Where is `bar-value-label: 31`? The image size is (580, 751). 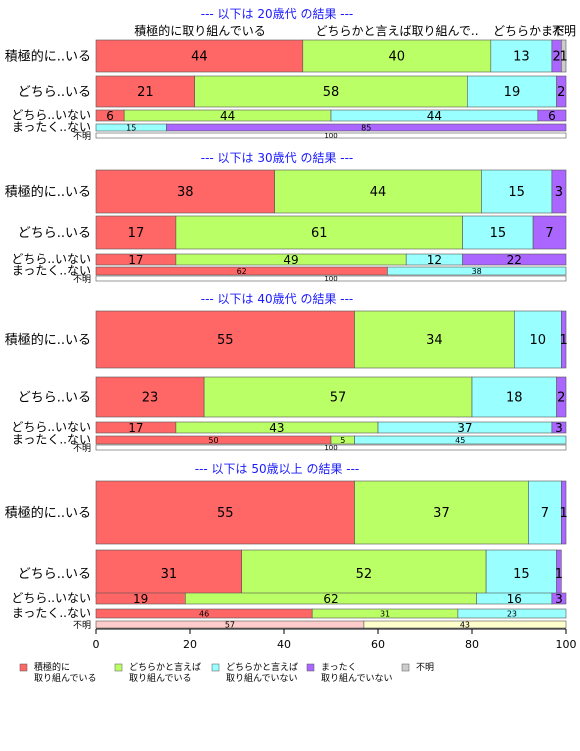 bar-value-label: 31 is located at coordinates (385, 613).